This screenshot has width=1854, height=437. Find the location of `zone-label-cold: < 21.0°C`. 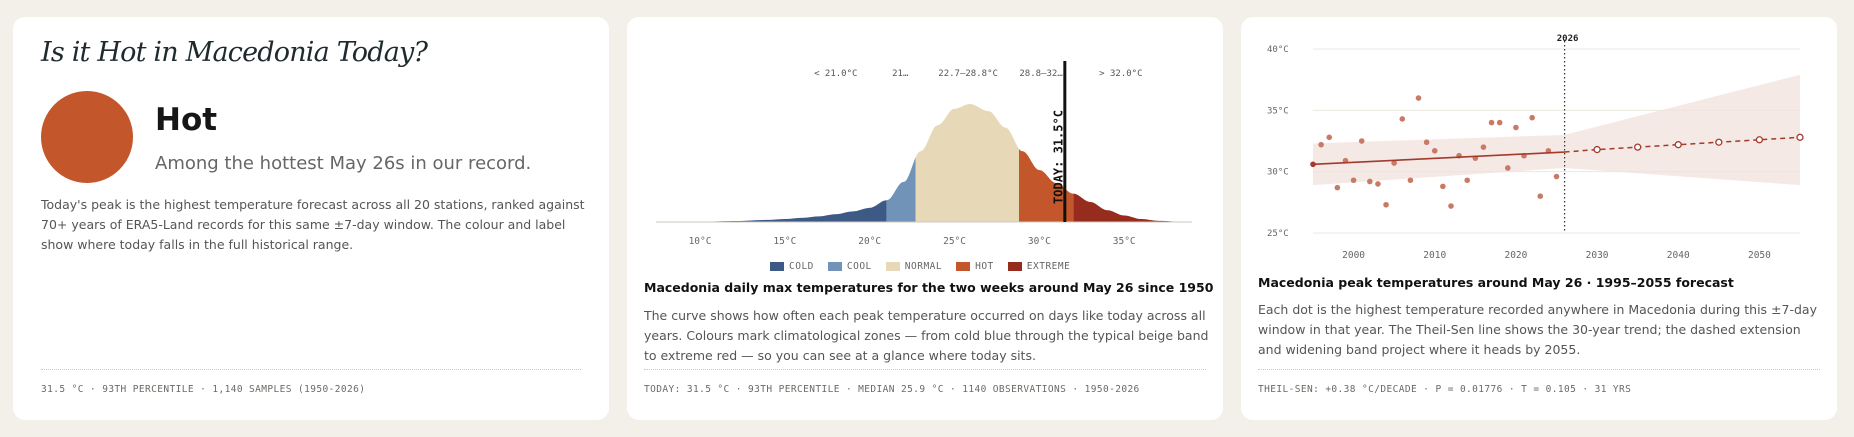

zone-label-cold: < 21.0°C is located at coordinates (835, 74).